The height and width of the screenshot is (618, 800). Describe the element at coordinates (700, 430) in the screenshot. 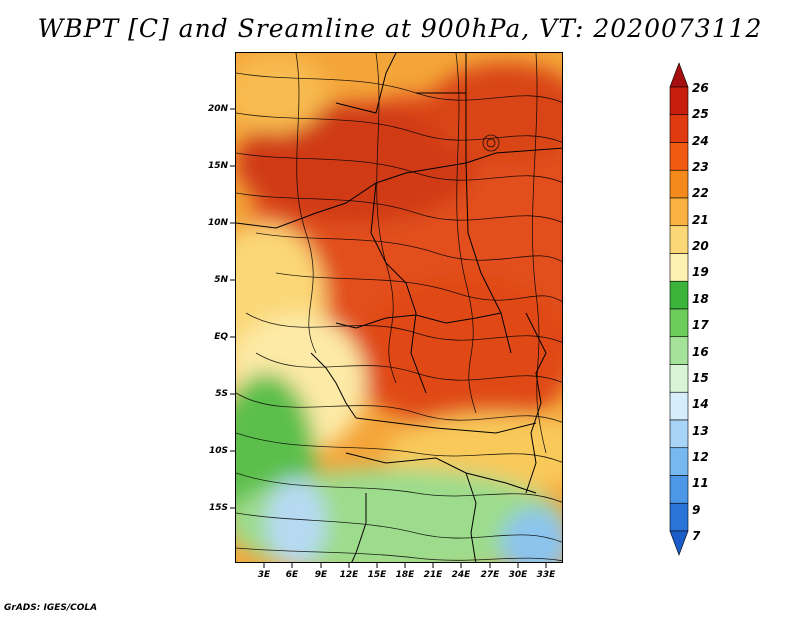

I see `colorbar-label: 13` at that location.